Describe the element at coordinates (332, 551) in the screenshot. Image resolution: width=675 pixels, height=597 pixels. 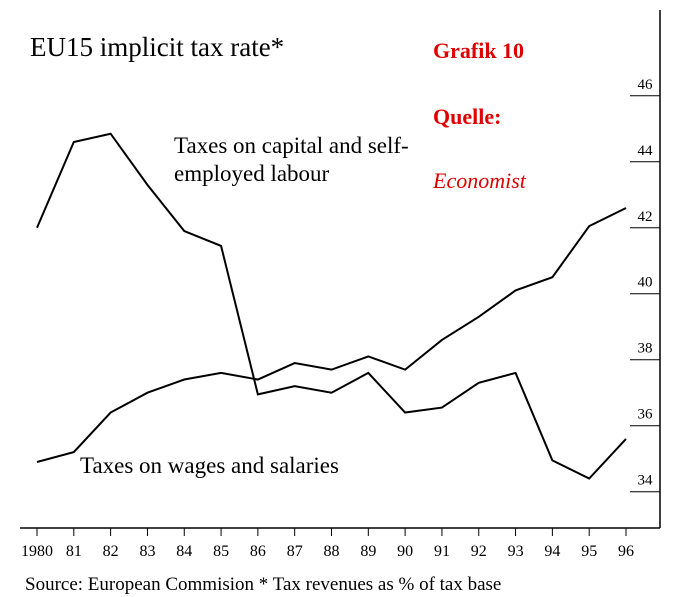
I see `x-tick-label: 88` at that location.